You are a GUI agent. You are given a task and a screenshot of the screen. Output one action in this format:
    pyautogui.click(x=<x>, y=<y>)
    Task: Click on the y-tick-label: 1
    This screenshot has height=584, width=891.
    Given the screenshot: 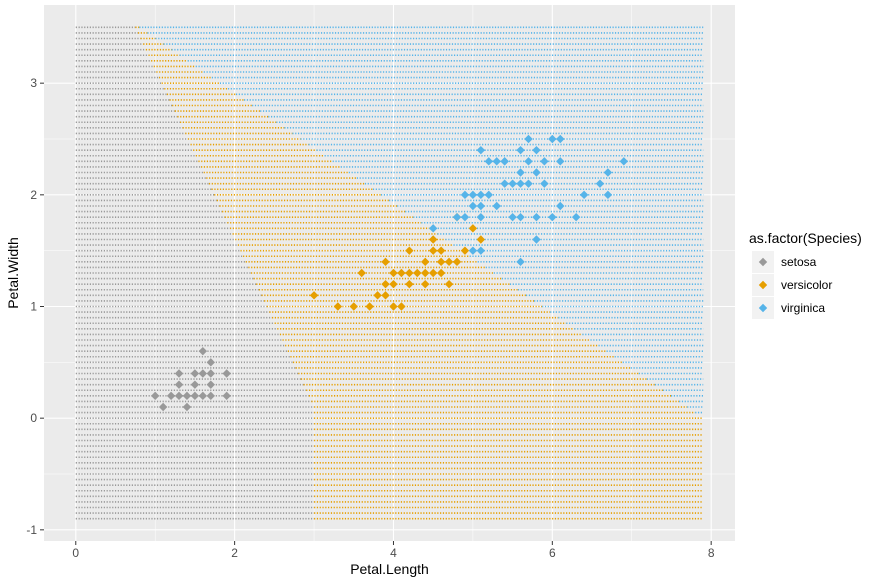 What is the action you would take?
    pyautogui.click(x=33, y=307)
    